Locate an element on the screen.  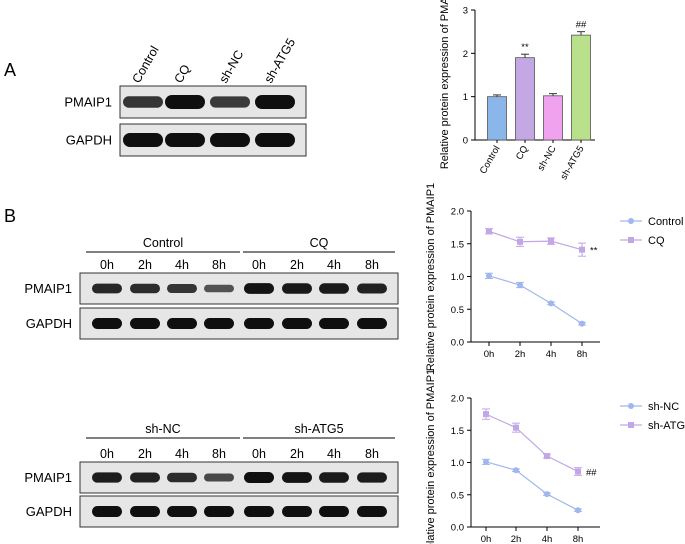
row-label: GAPDH is located at coordinates (49, 511).